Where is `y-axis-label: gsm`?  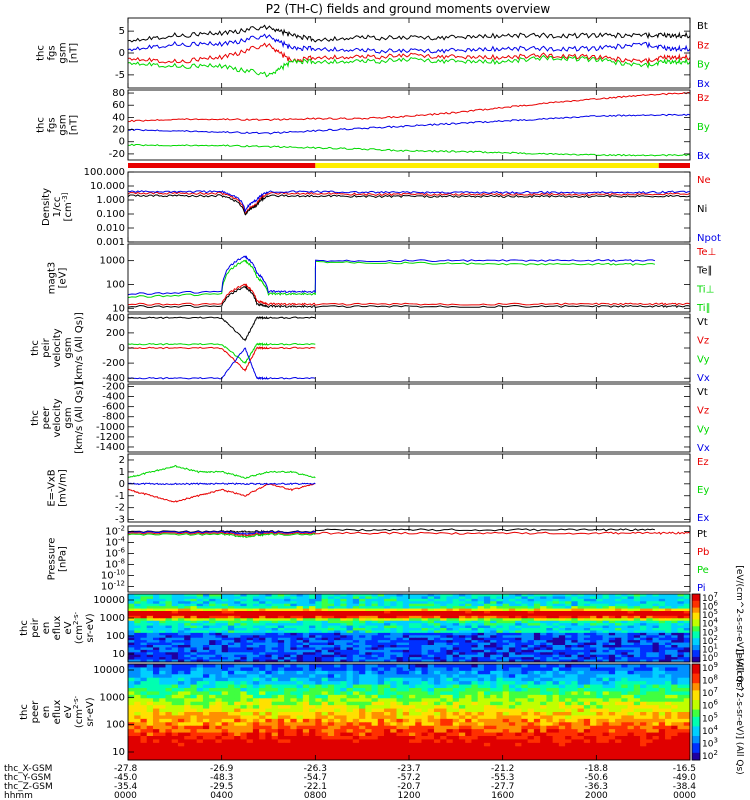 y-axis-label: gsm is located at coordinates (68, 417).